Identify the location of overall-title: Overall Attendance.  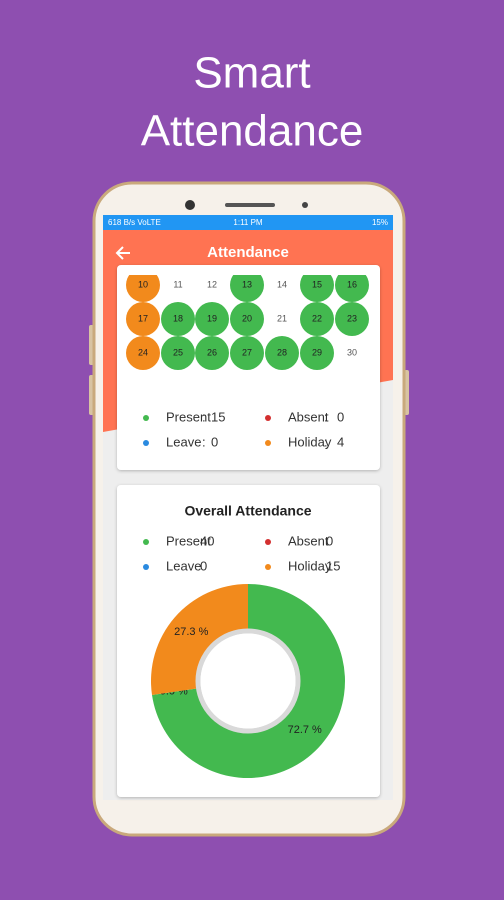
(247, 511).